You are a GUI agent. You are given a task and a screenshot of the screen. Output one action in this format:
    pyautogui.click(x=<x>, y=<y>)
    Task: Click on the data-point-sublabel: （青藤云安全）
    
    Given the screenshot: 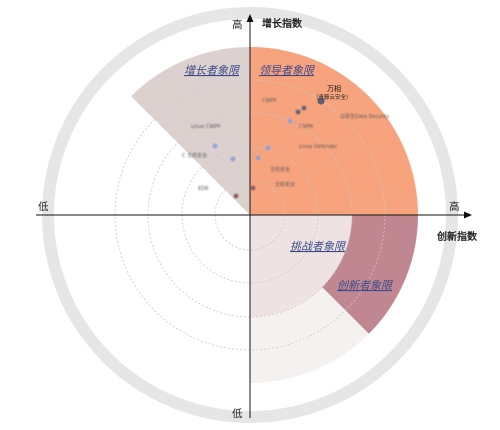 What is the action you would take?
    pyautogui.click(x=332, y=97)
    